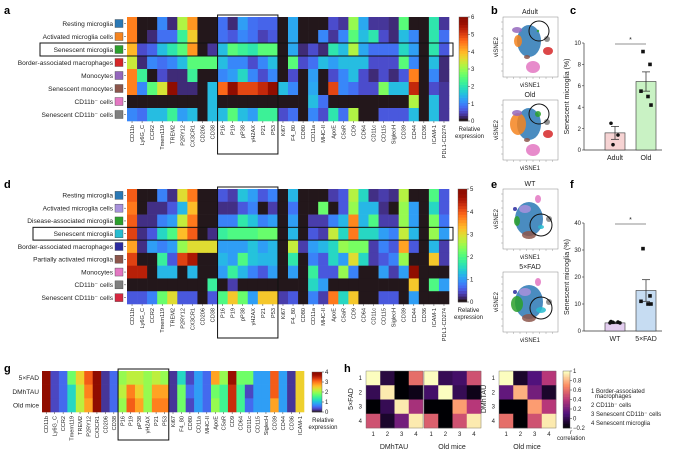  What do you see at coordinates (643, 51) in the screenshot?
I see `data-point` at bounding box center [643, 51].